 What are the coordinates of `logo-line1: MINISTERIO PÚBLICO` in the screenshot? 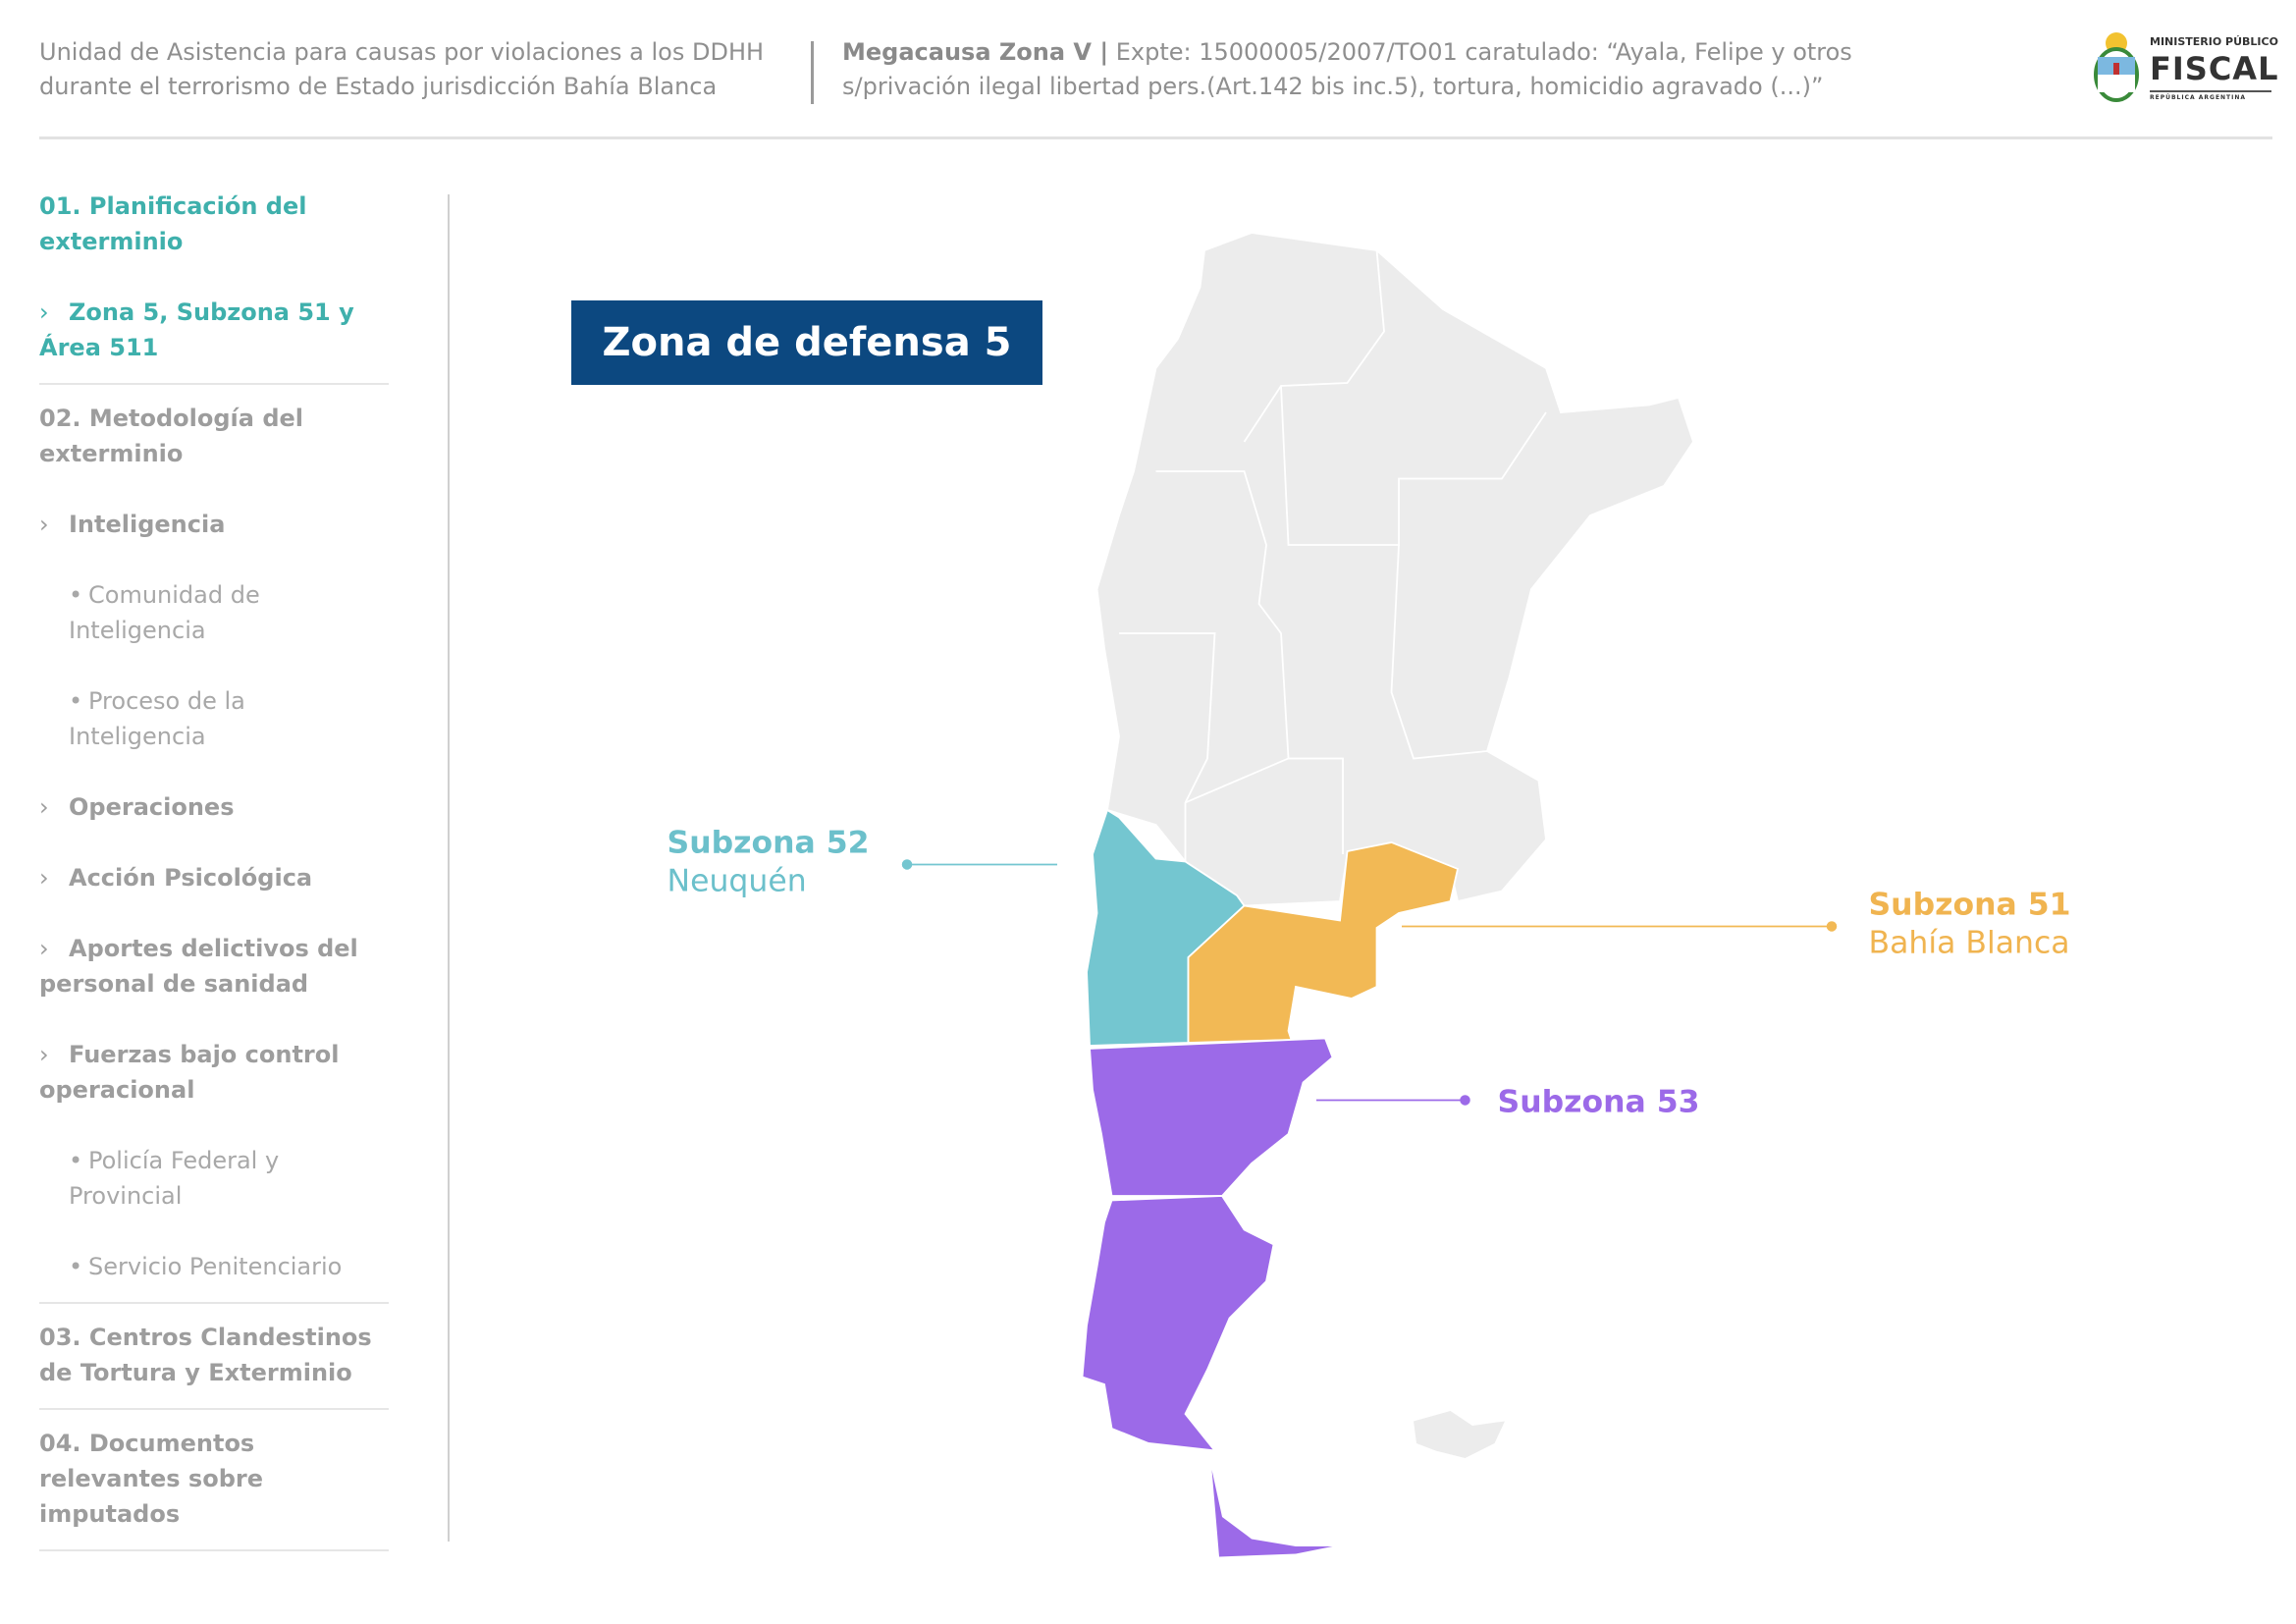 It's located at (2214, 41).